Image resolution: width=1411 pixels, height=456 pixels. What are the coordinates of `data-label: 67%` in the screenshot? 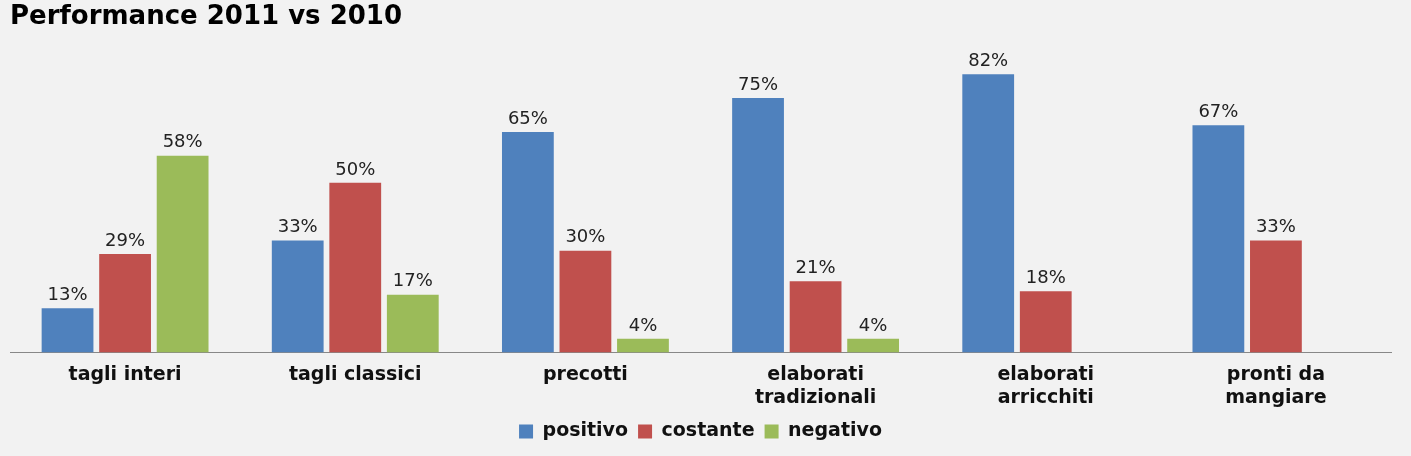 It's located at (1218, 110).